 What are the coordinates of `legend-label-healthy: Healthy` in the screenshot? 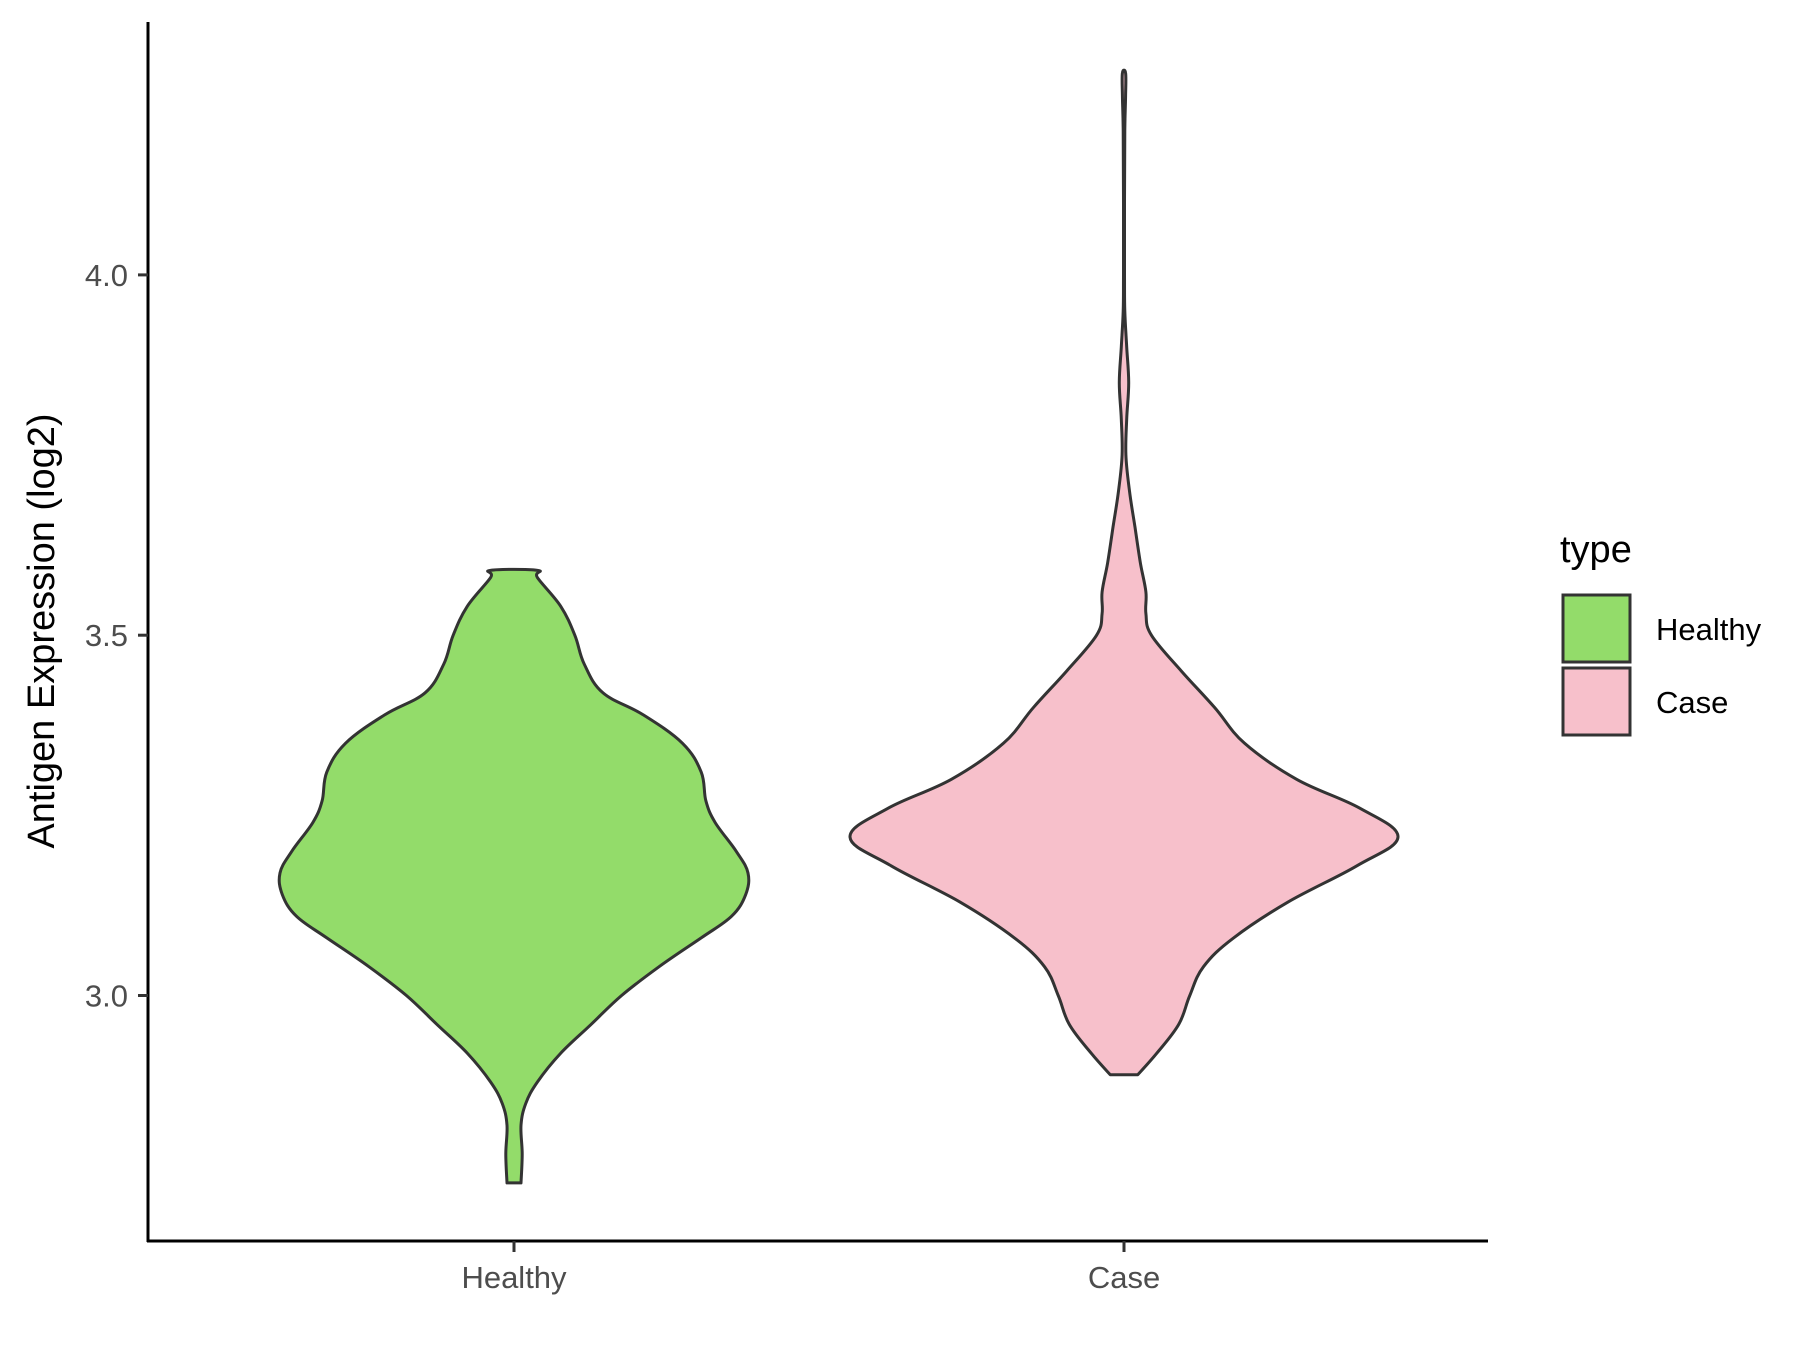 It's located at (1709, 629).